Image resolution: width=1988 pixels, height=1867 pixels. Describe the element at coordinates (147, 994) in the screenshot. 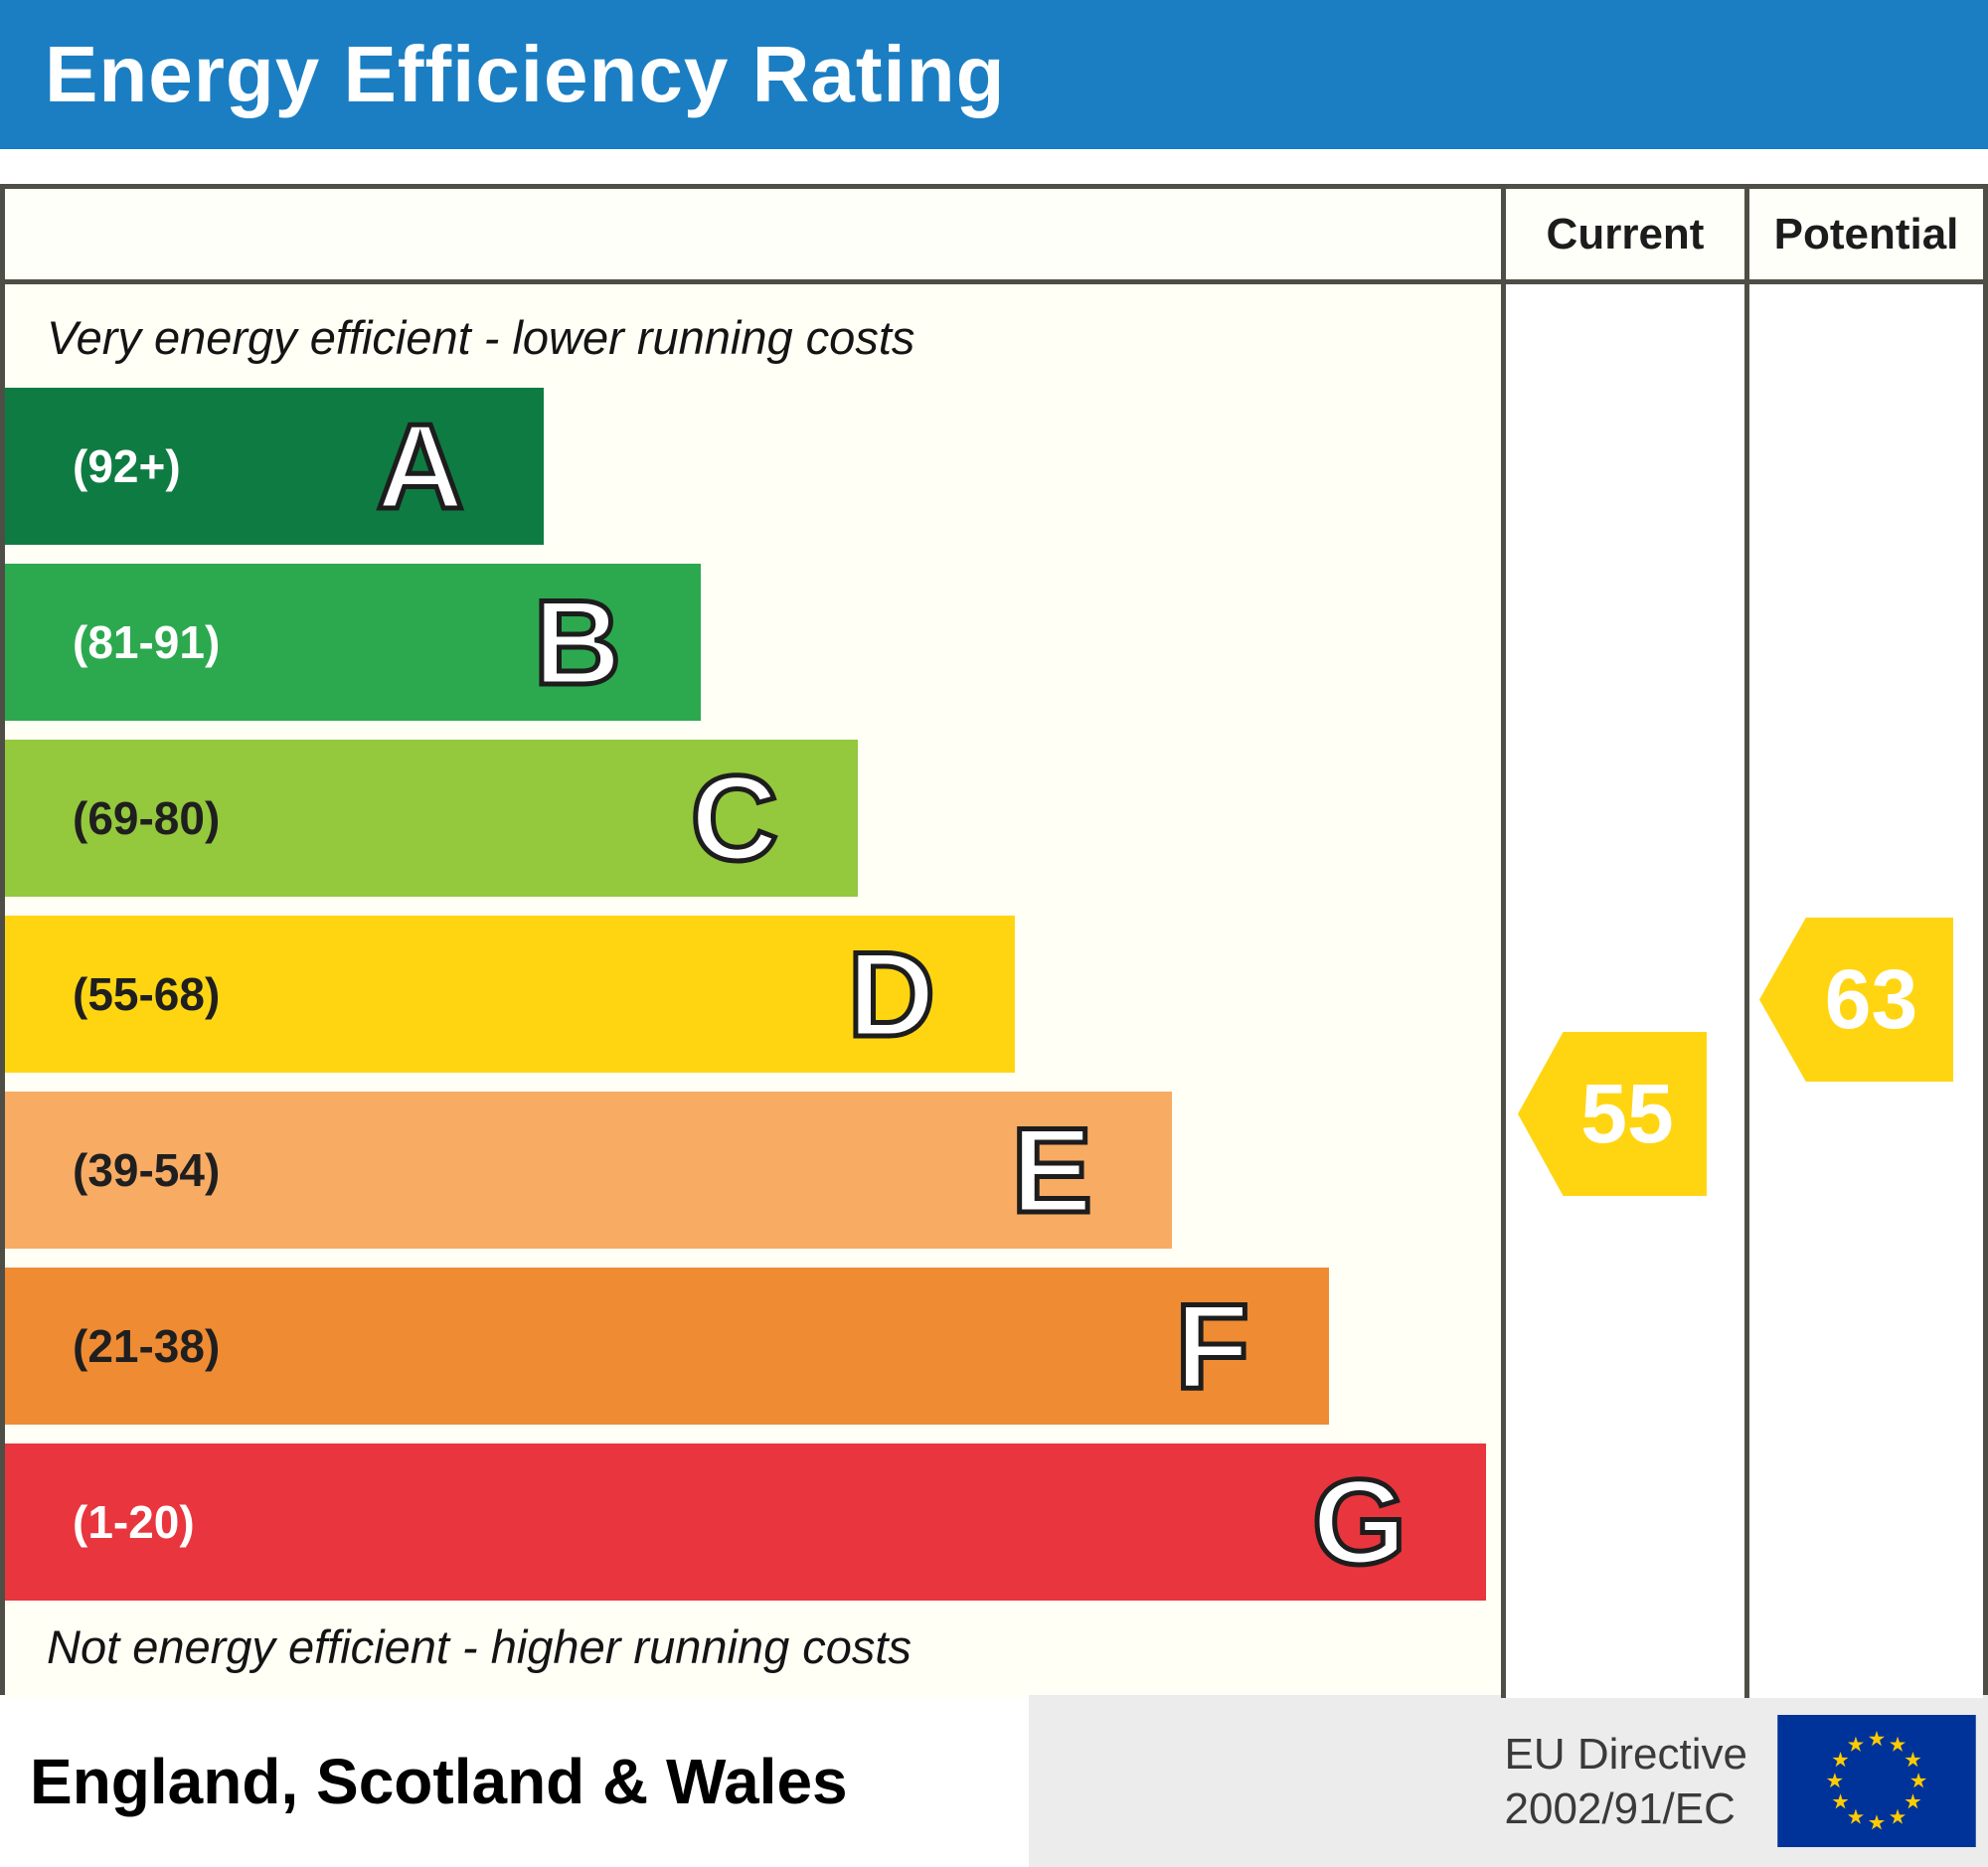

I see `band-range-d: (55-68)` at that location.